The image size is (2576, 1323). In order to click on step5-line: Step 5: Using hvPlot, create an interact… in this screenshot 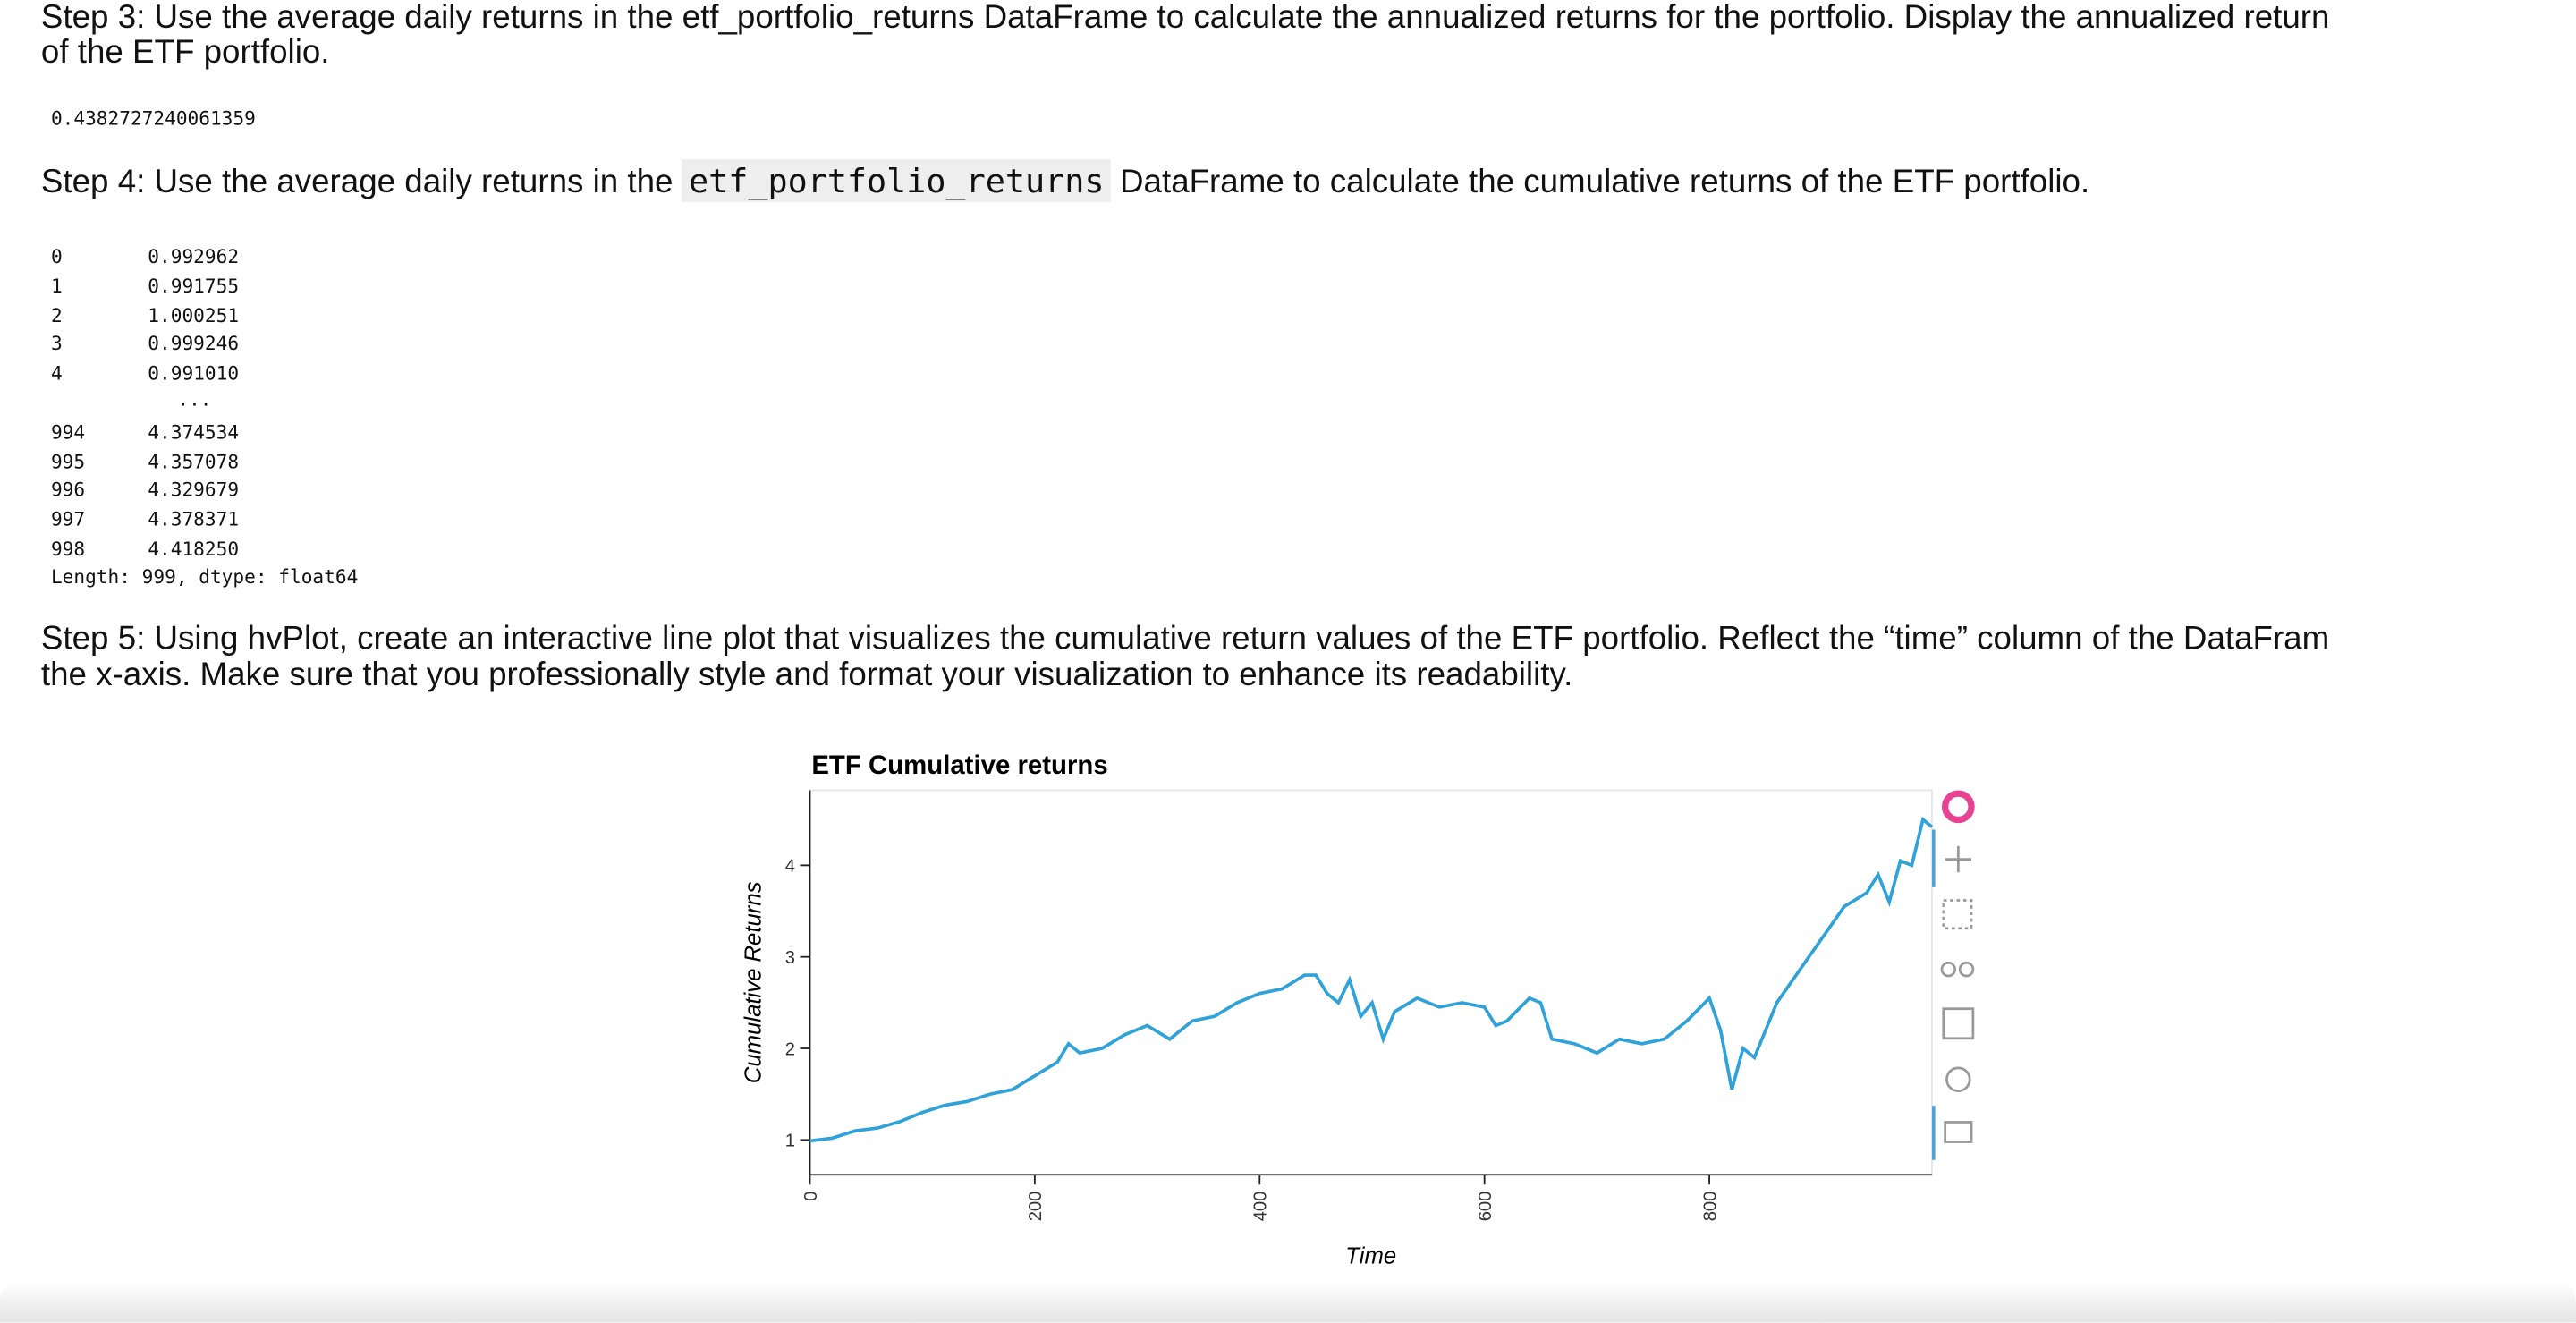, I will do `click(1185, 639)`.